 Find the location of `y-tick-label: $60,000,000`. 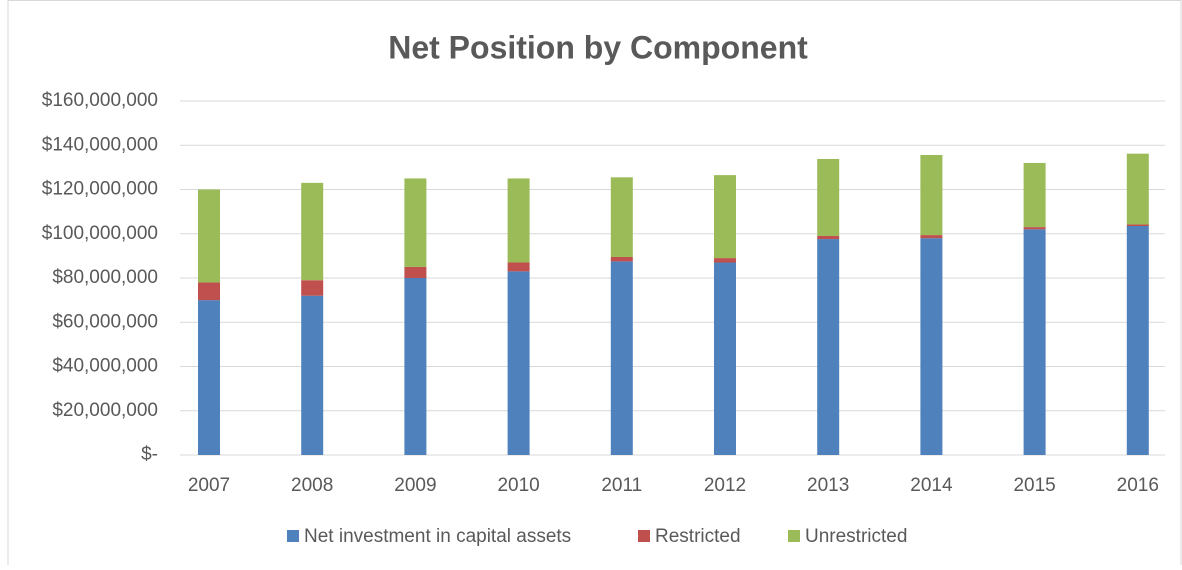

y-tick-label: $60,000,000 is located at coordinates (105, 321).